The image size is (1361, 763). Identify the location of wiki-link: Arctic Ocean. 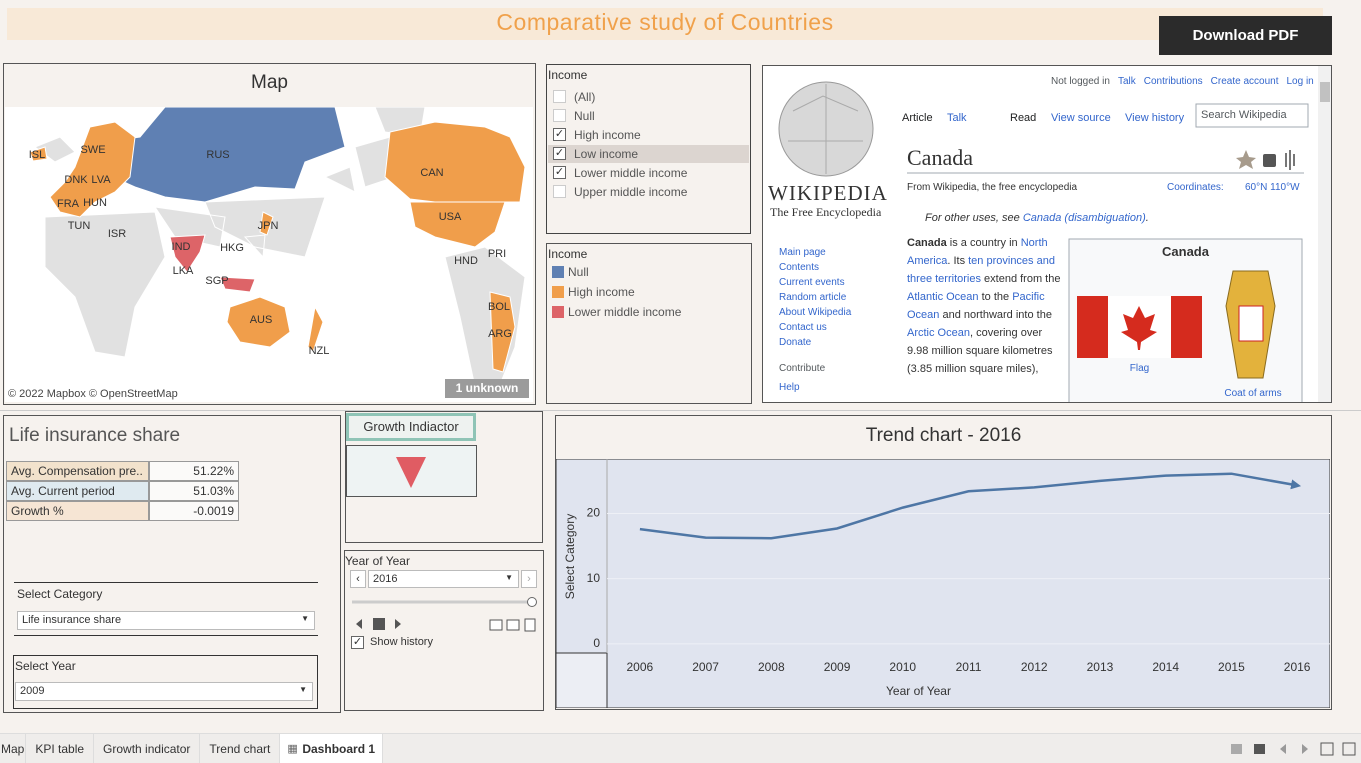
(938, 333).